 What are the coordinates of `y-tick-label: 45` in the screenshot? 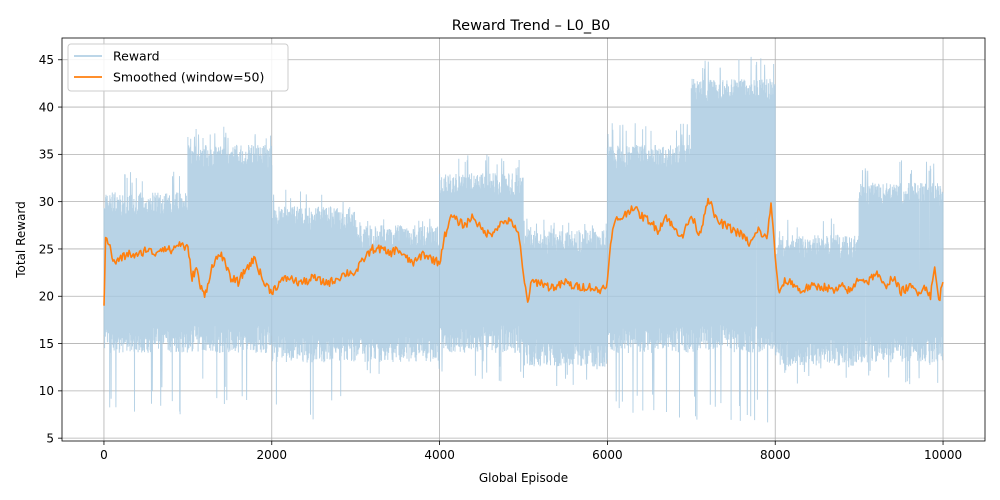 It's located at (46, 60).